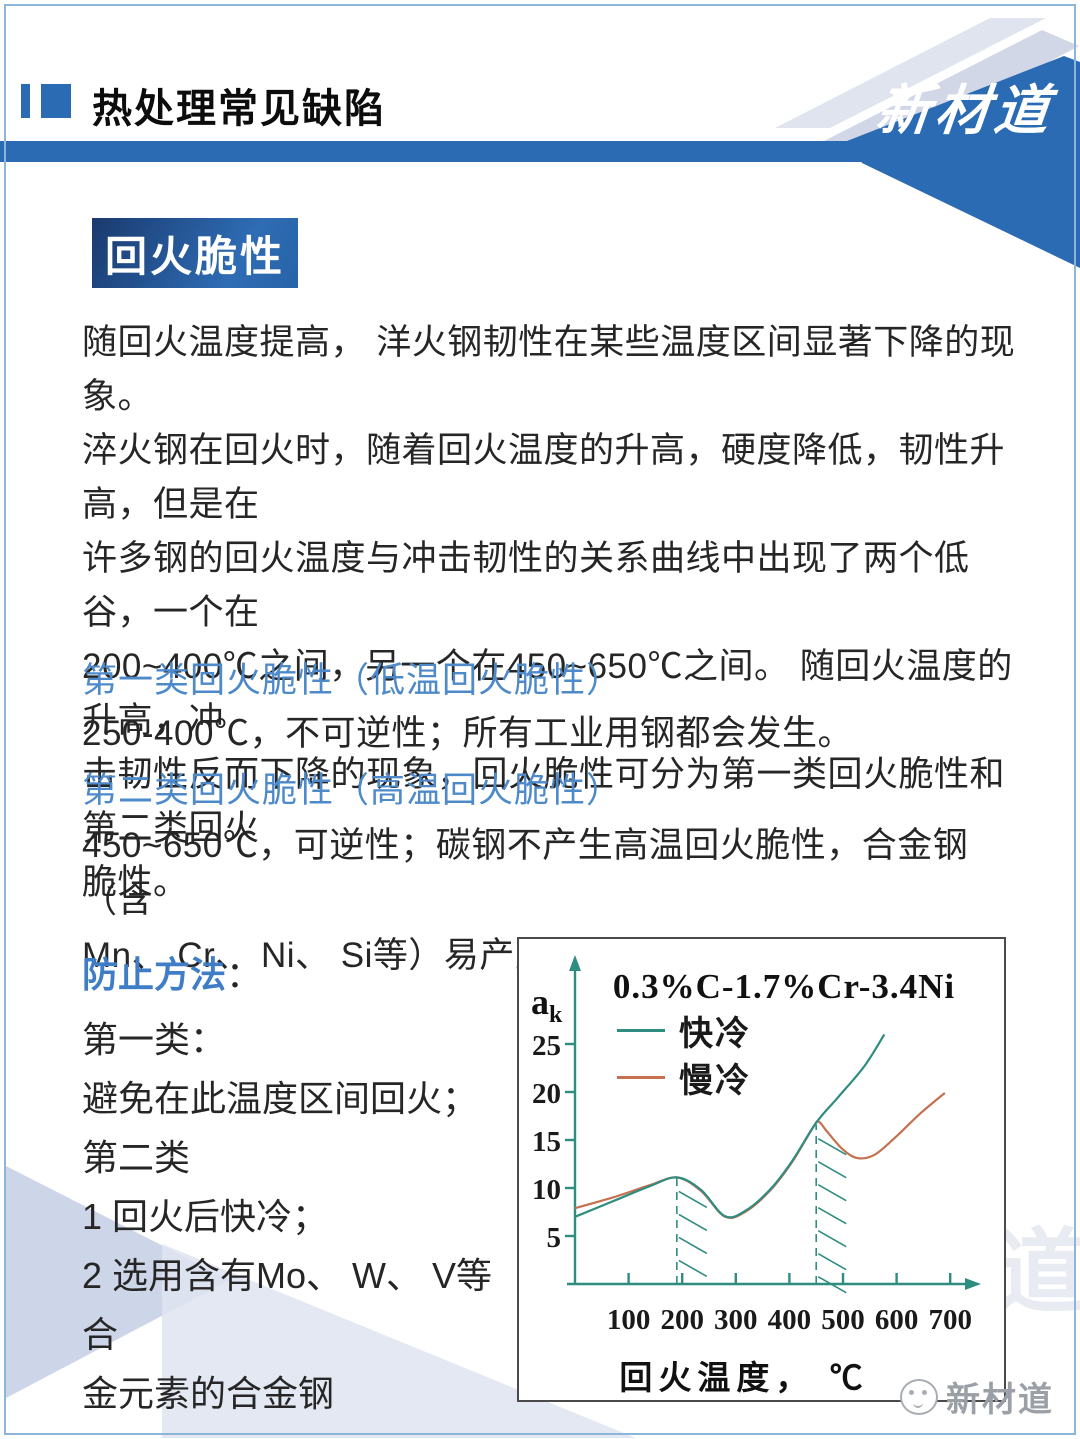  I want to click on brand-logo-text: 新材道, so click(965, 111).